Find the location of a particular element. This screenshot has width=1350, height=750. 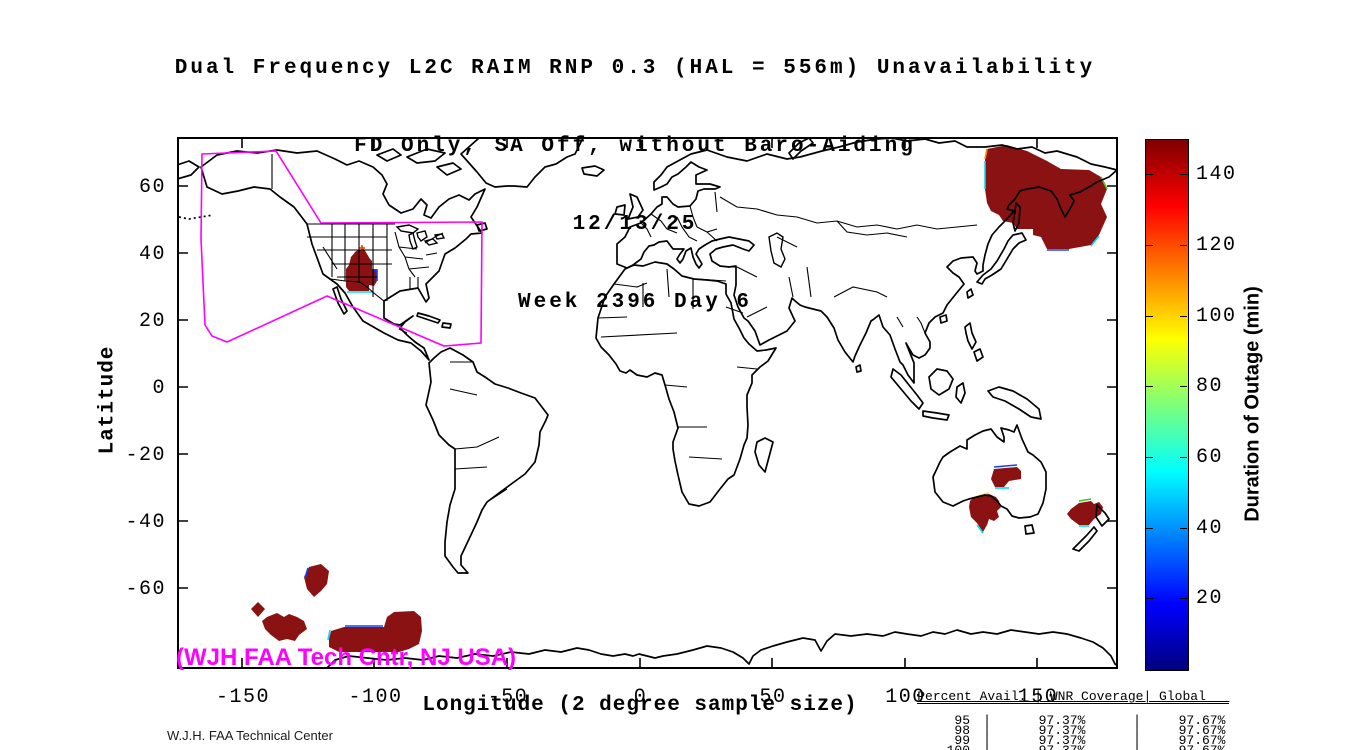

lakes is located at coordinates (590, 246).